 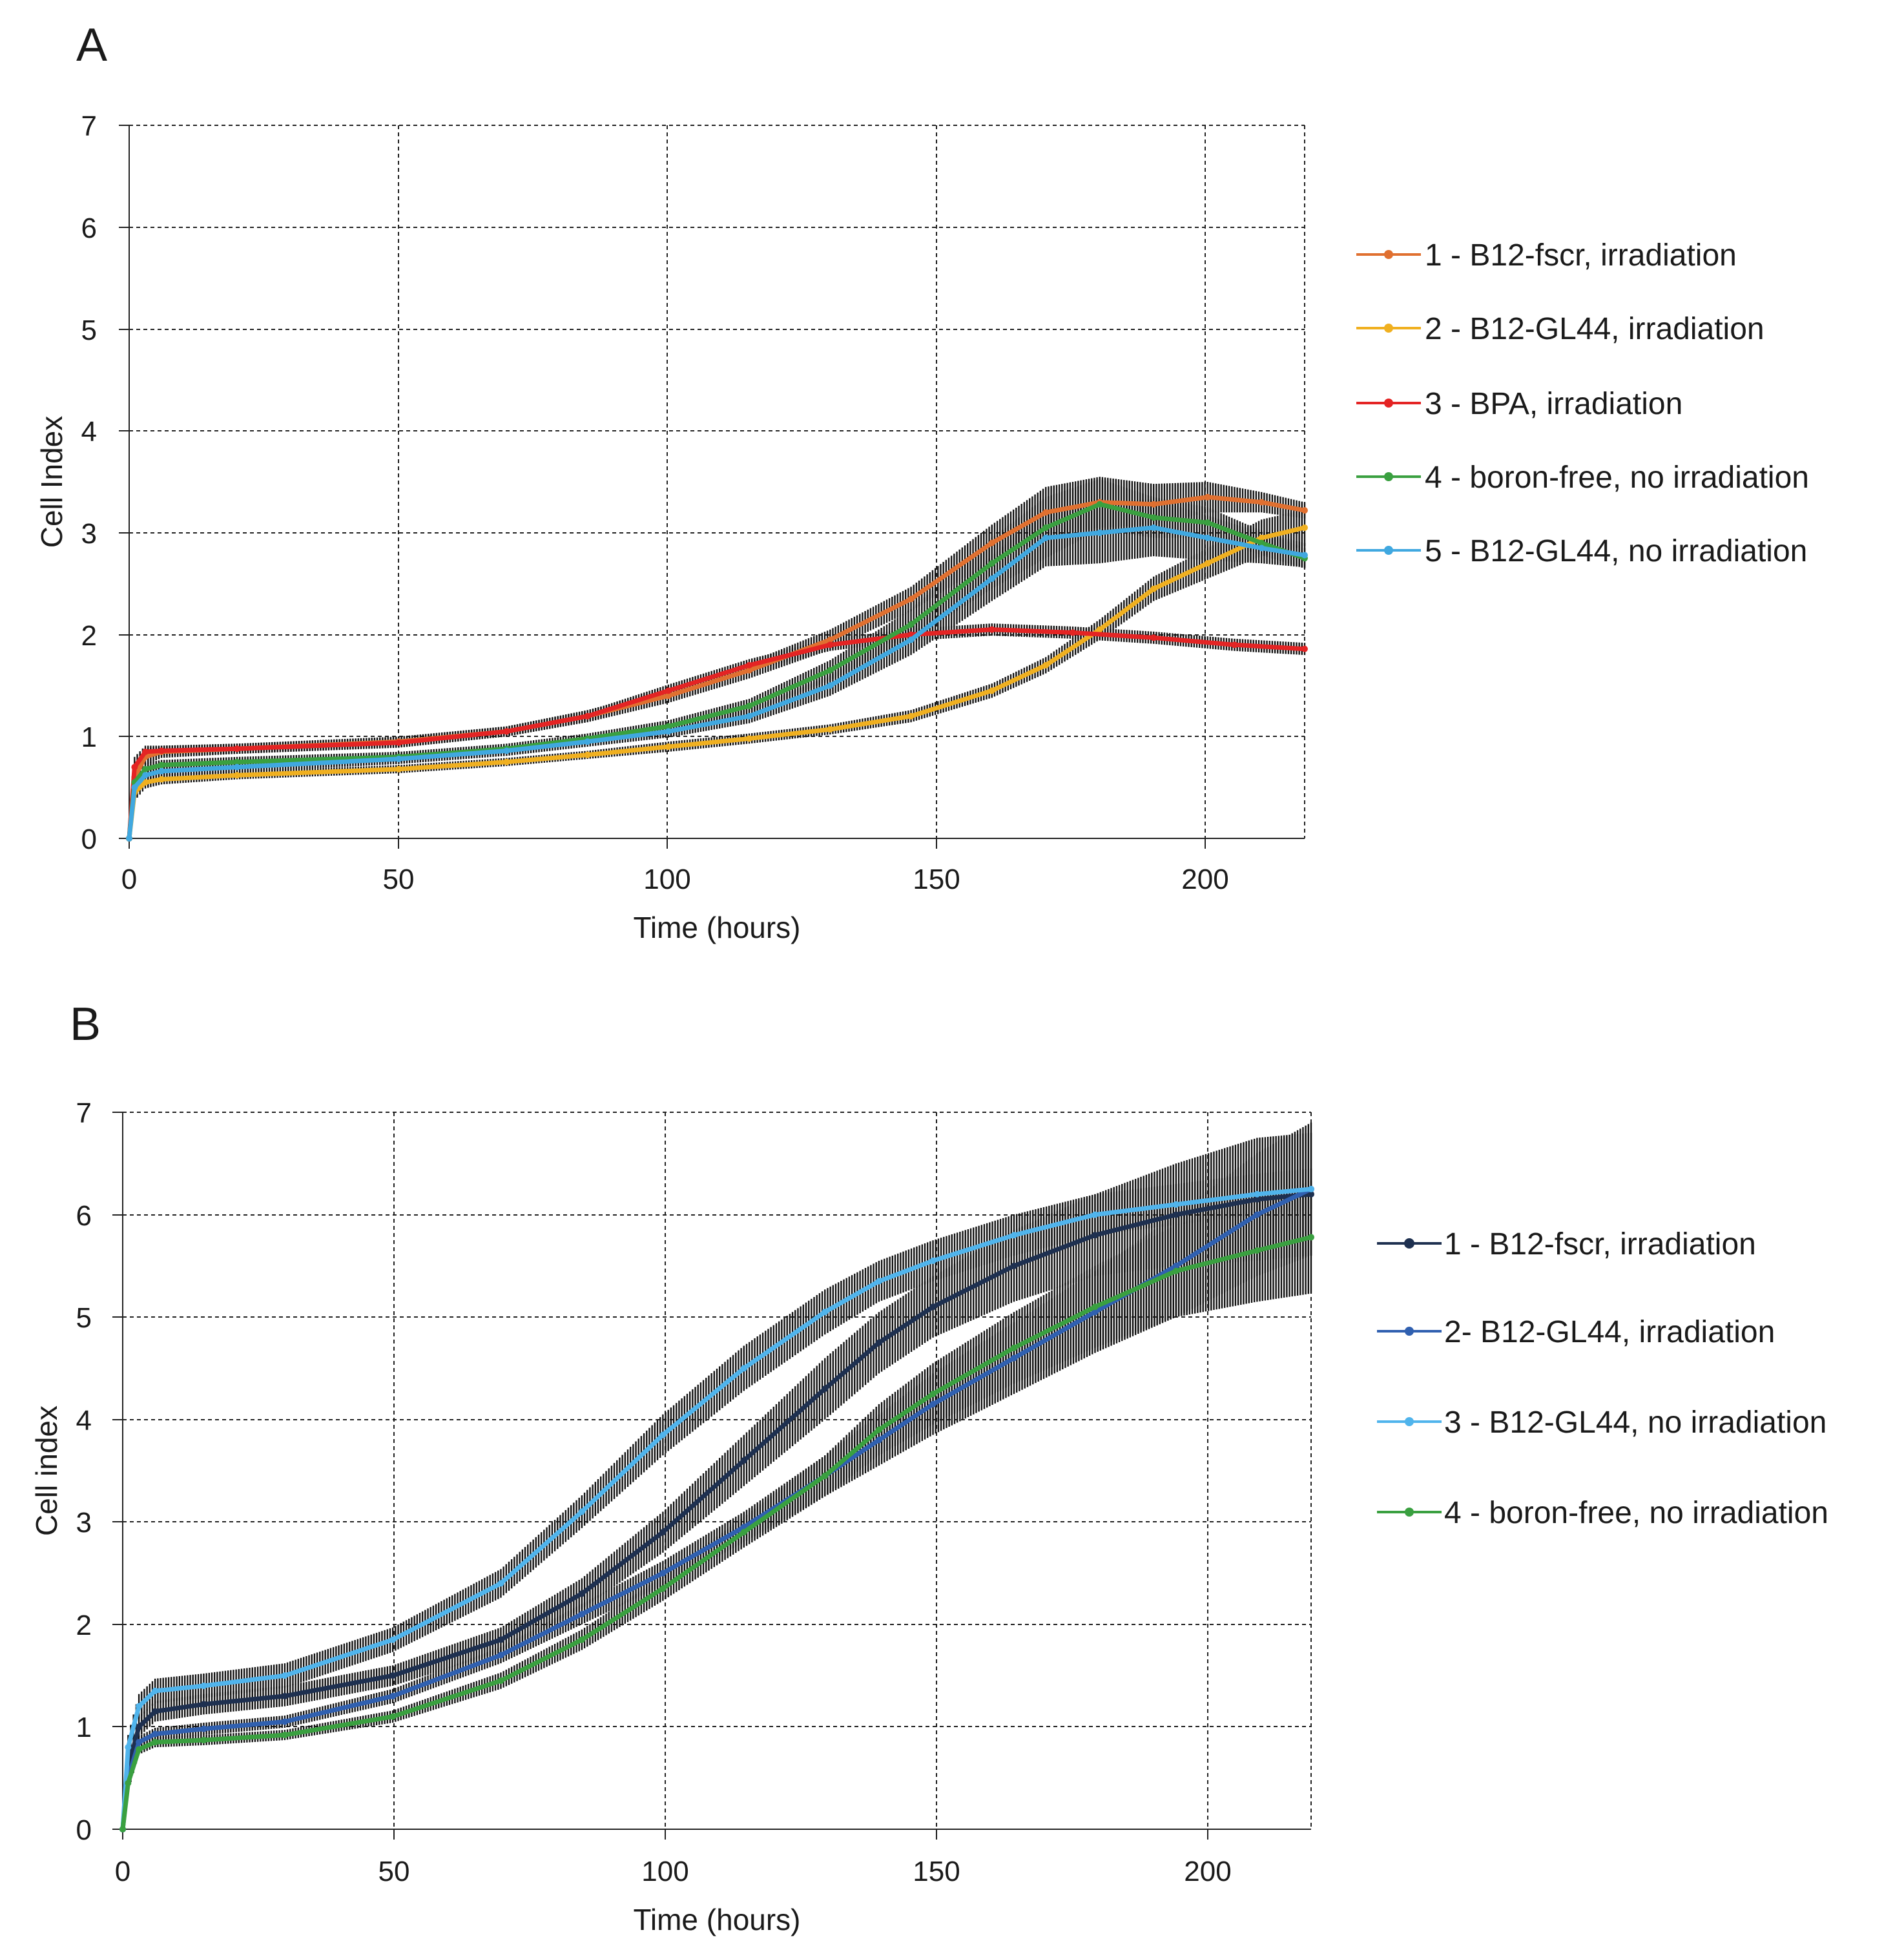 What do you see at coordinates (46, 1470) in the screenshot?
I see `panel-b-y-axis-title: Cell index` at bounding box center [46, 1470].